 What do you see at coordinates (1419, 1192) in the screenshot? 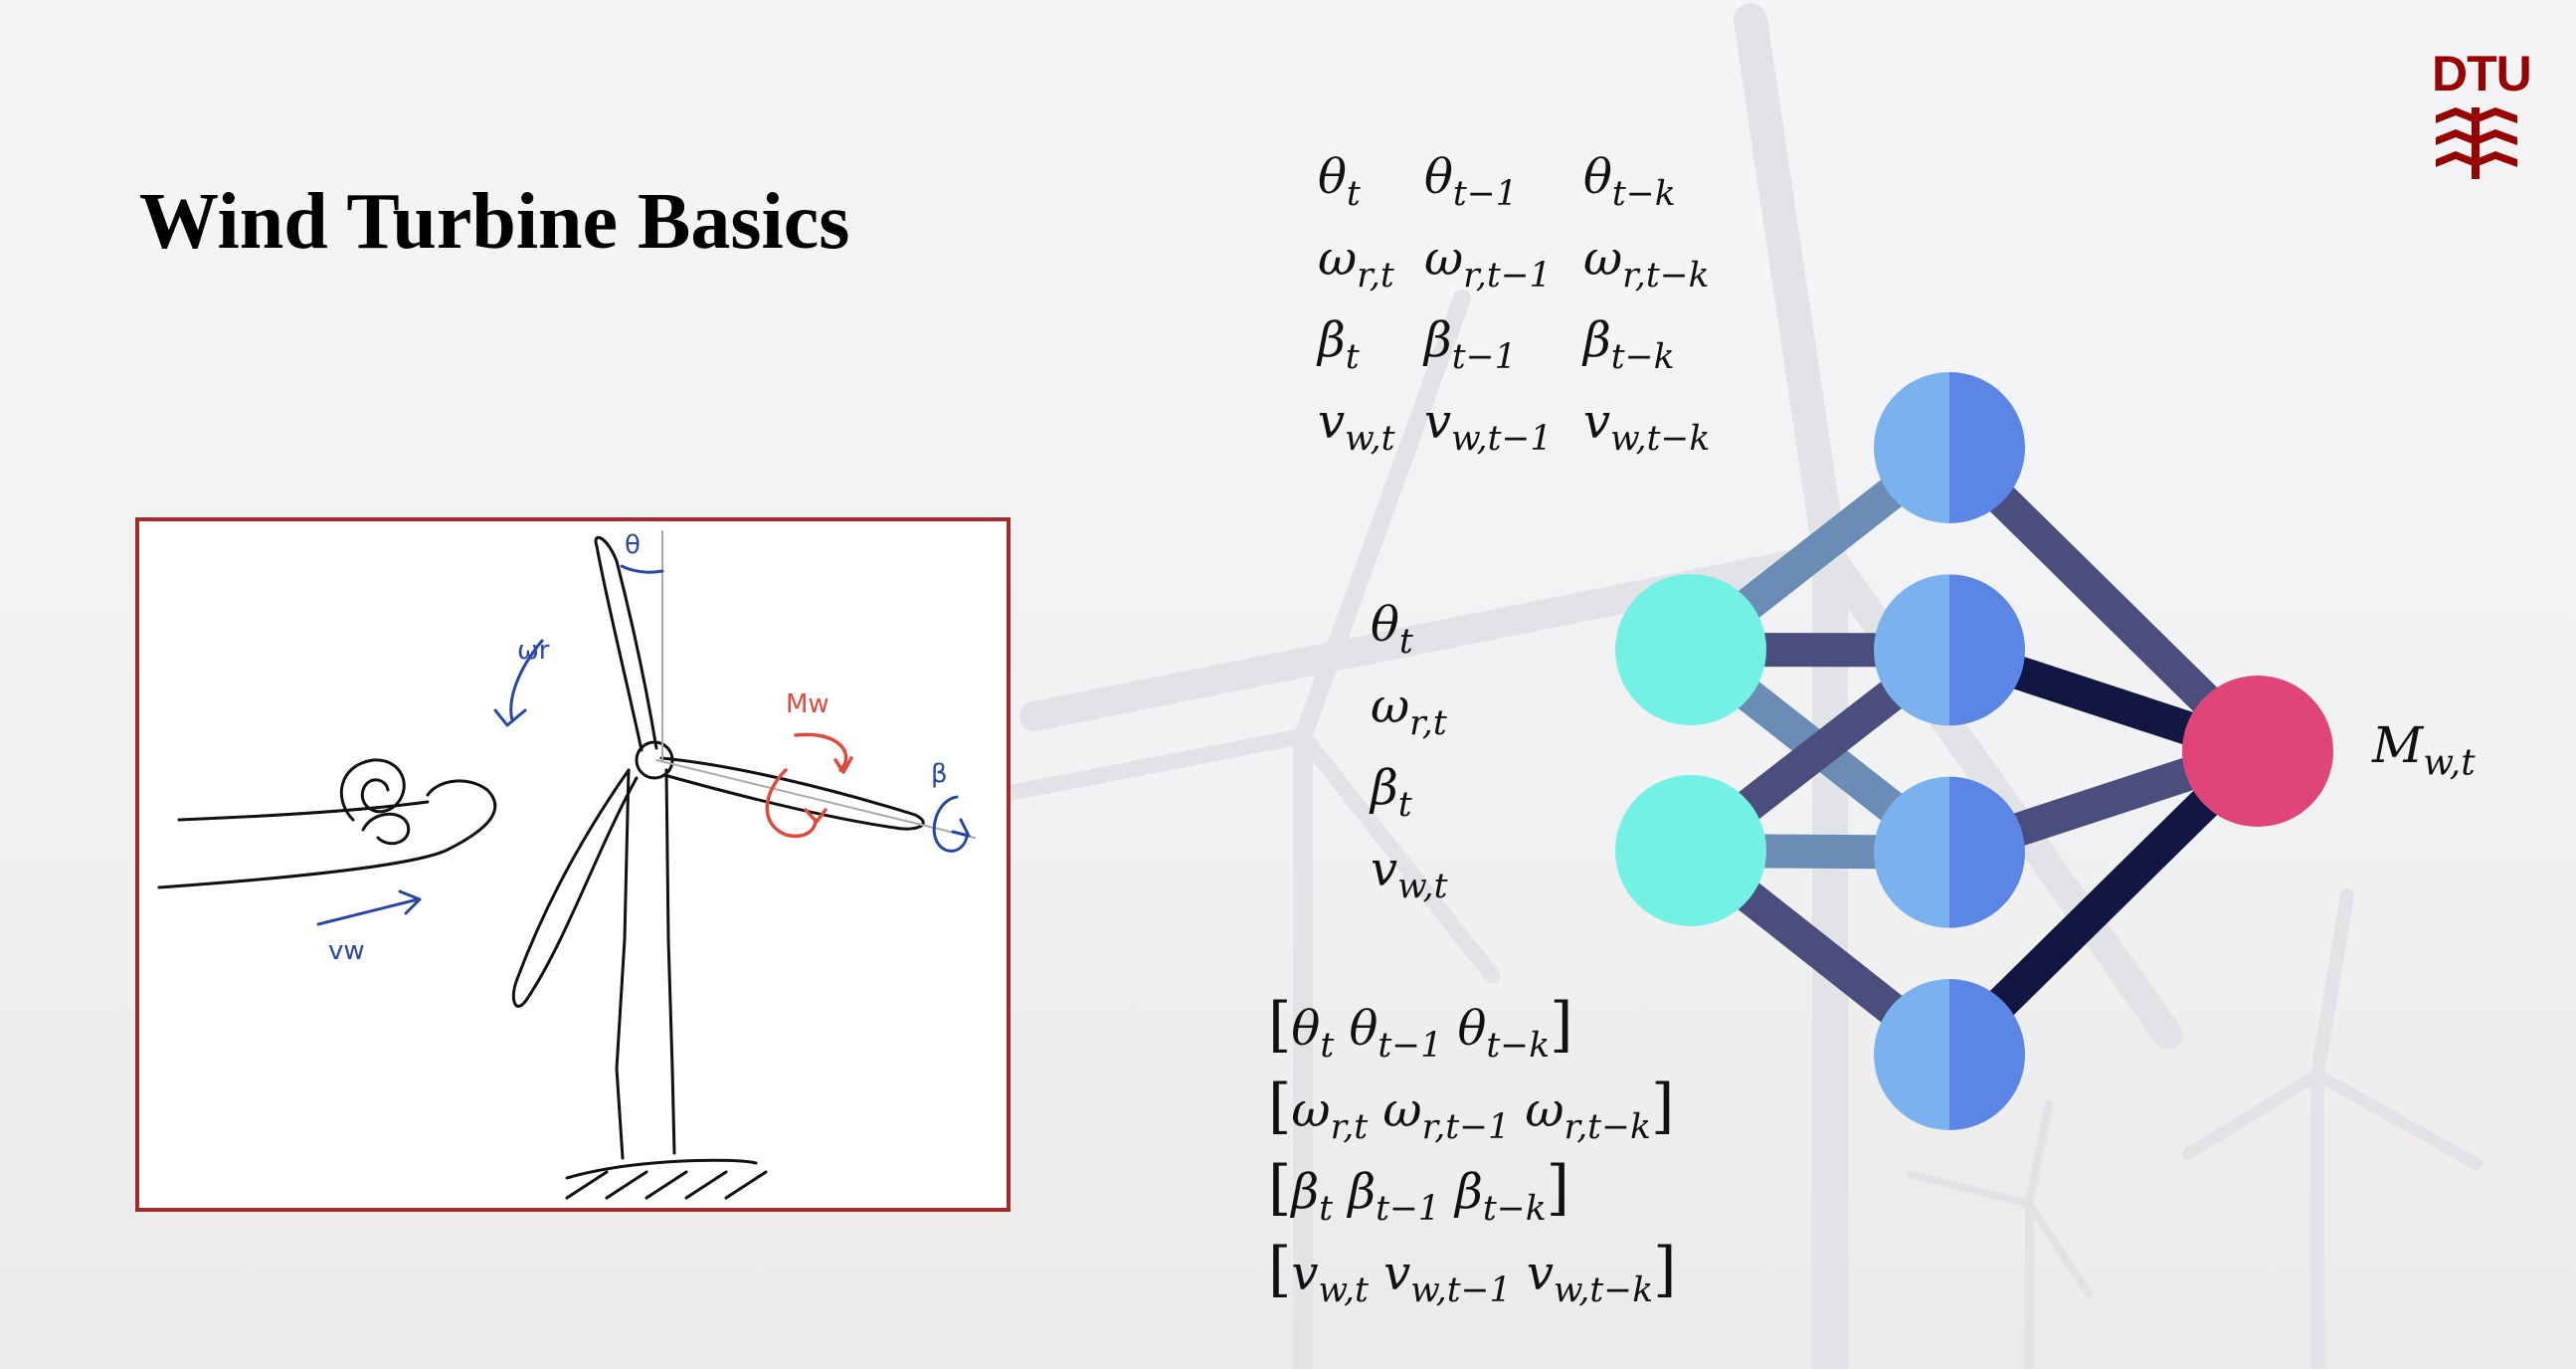
I see `lag-vector-beta: [βt βt−1 βt−k]` at bounding box center [1419, 1192].